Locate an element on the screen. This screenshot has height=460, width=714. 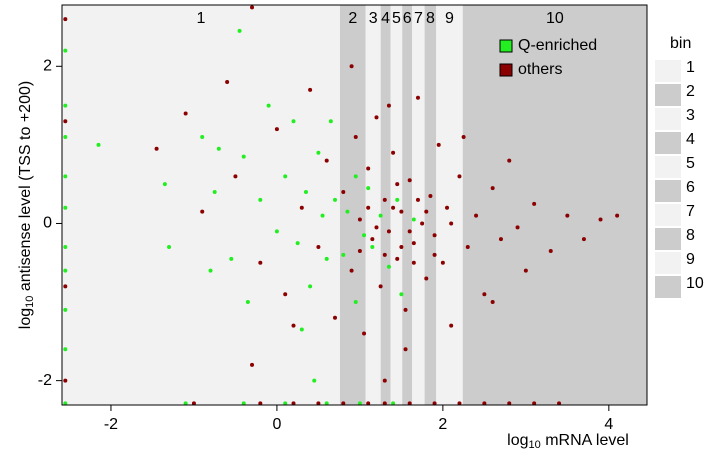
bin-label: 7 is located at coordinates (418, 18).